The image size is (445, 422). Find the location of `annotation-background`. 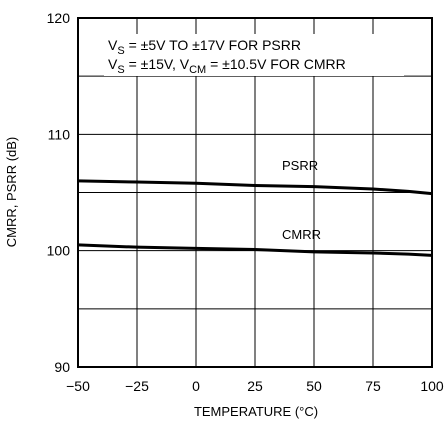

annotation-background is located at coordinates (254, 55).